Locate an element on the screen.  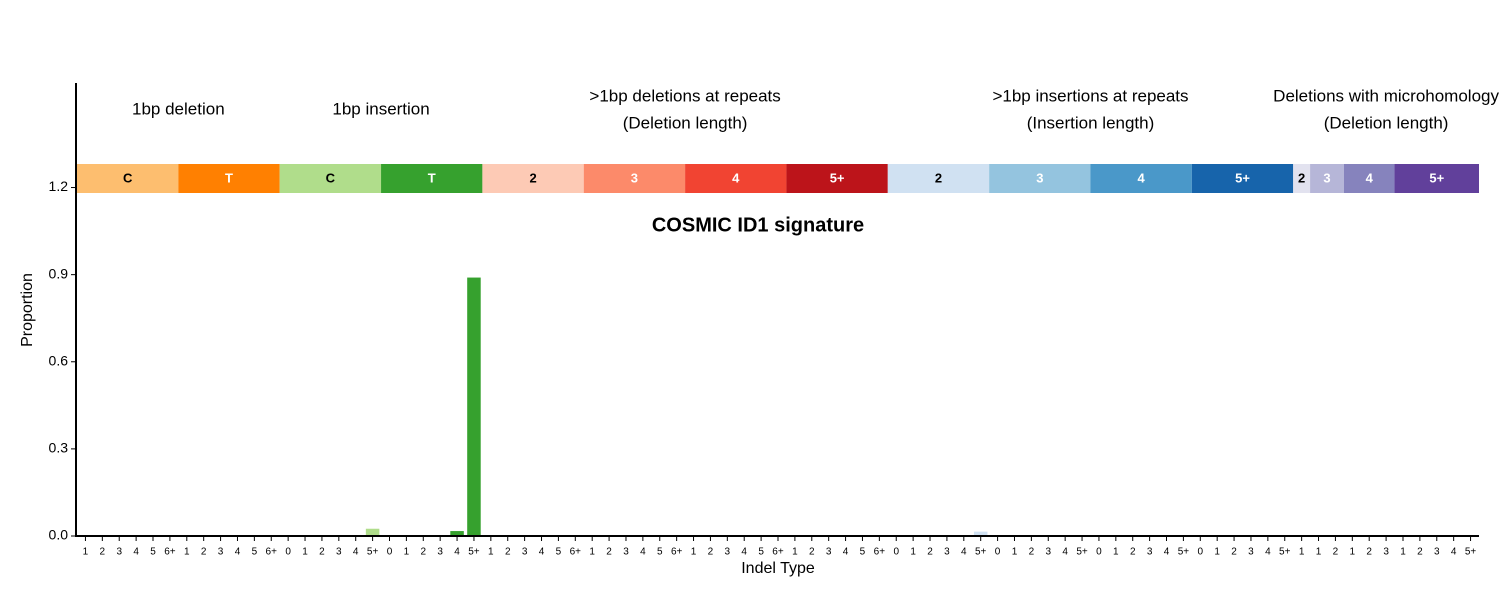
group-label: >1bp insertions at repeats is located at coordinates (1090, 95).